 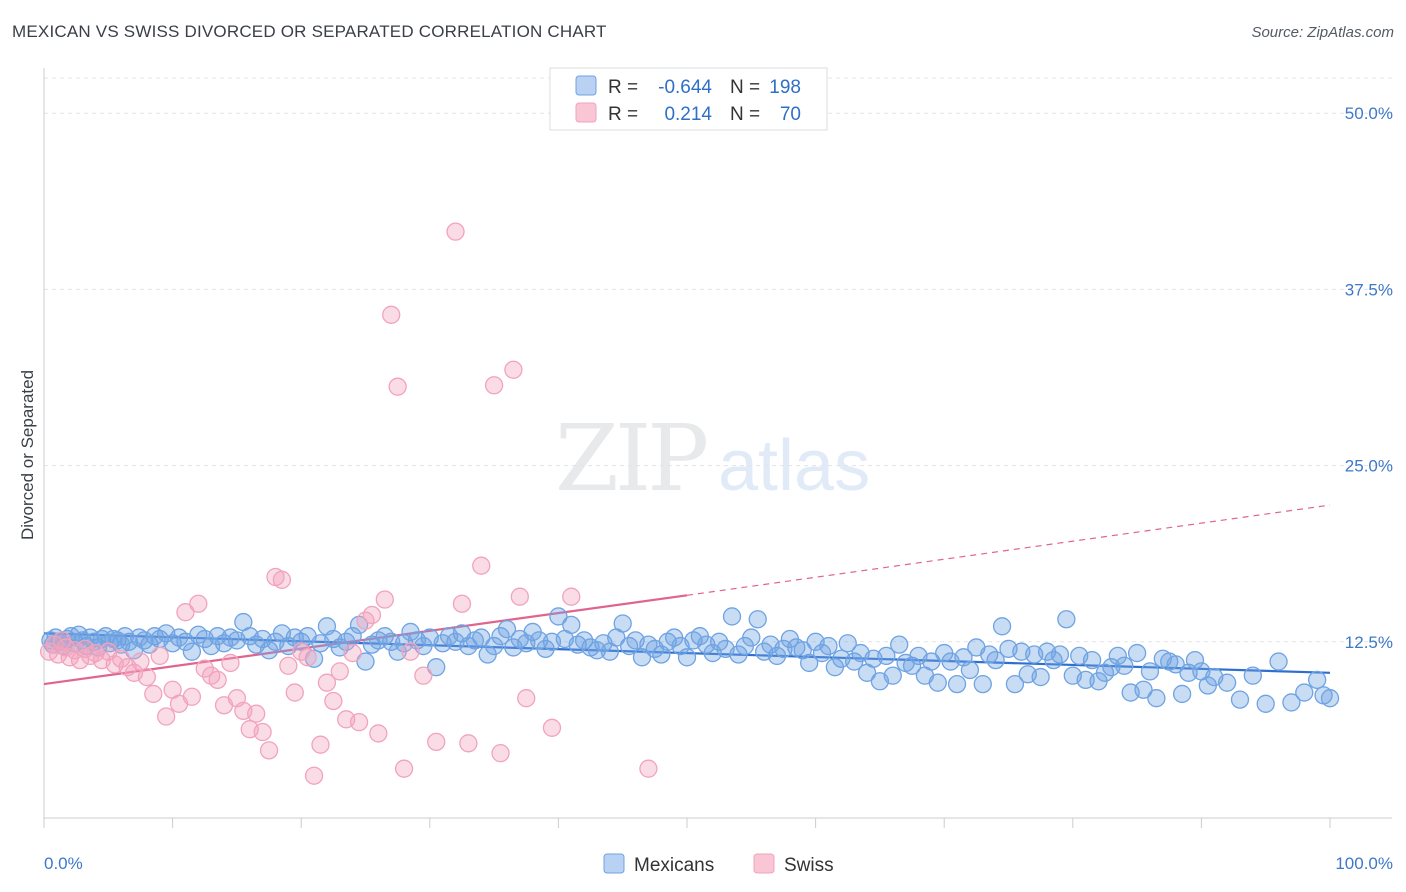 What do you see at coordinates (745, 87) in the screenshot?
I see `stat-n-label-1: N =` at bounding box center [745, 87].